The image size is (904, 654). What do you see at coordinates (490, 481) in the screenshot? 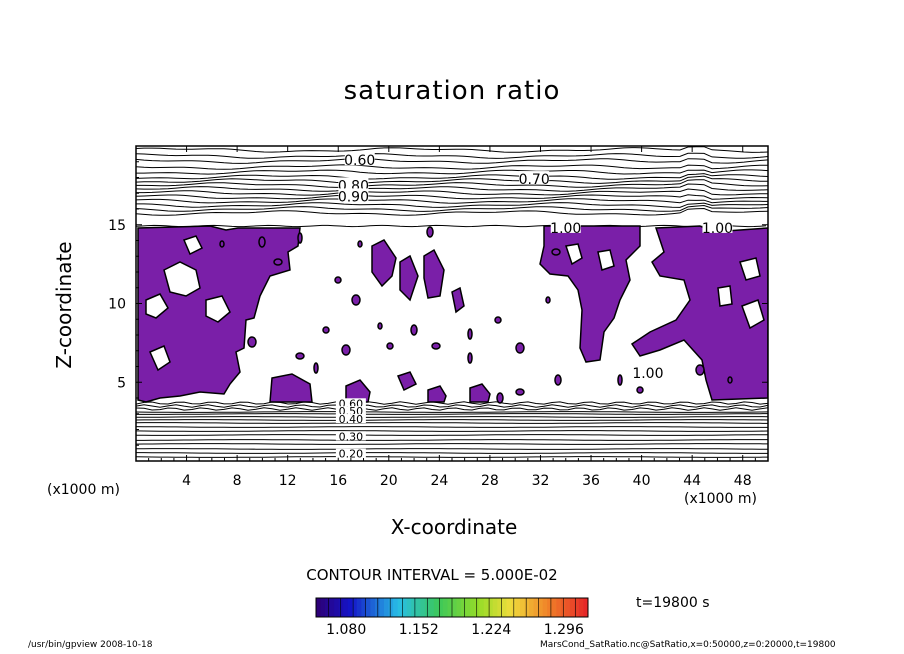
I see `x-tick-label: 28` at bounding box center [490, 481].